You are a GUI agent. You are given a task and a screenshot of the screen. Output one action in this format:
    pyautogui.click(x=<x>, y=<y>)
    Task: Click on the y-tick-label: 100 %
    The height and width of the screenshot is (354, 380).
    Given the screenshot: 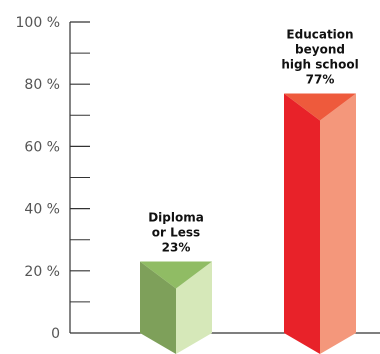 What is the action you would take?
    pyautogui.click(x=38, y=23)
    